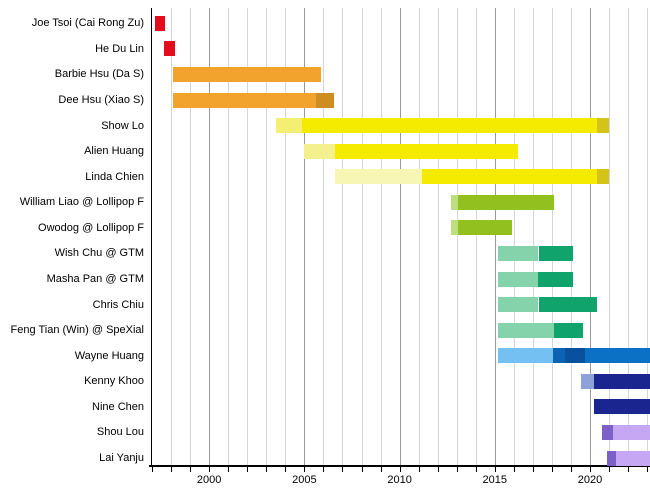  I want to click on x-axis-tick-label: 2005, so click(304, 480).